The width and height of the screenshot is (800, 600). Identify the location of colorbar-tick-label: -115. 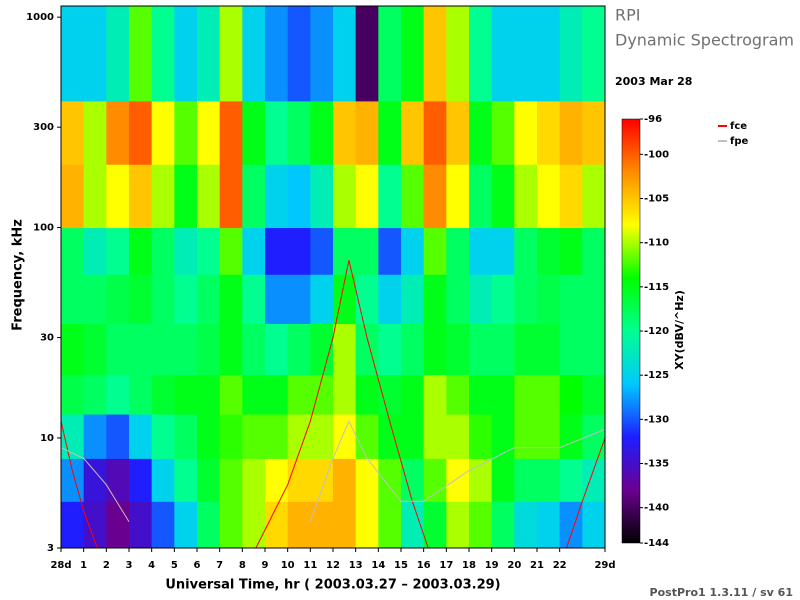
(656, 287).